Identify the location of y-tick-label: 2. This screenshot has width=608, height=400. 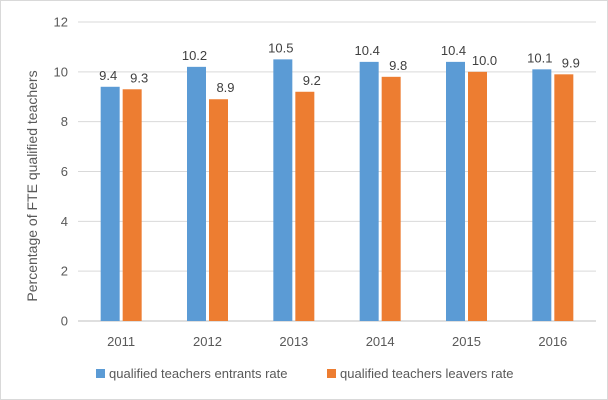
(64, 271).